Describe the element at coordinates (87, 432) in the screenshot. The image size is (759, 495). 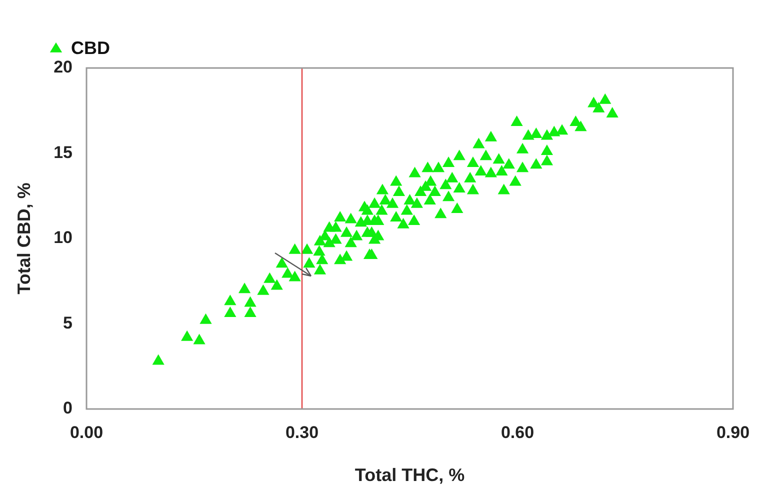
I see `x-tick-label: 0.00` at that location.